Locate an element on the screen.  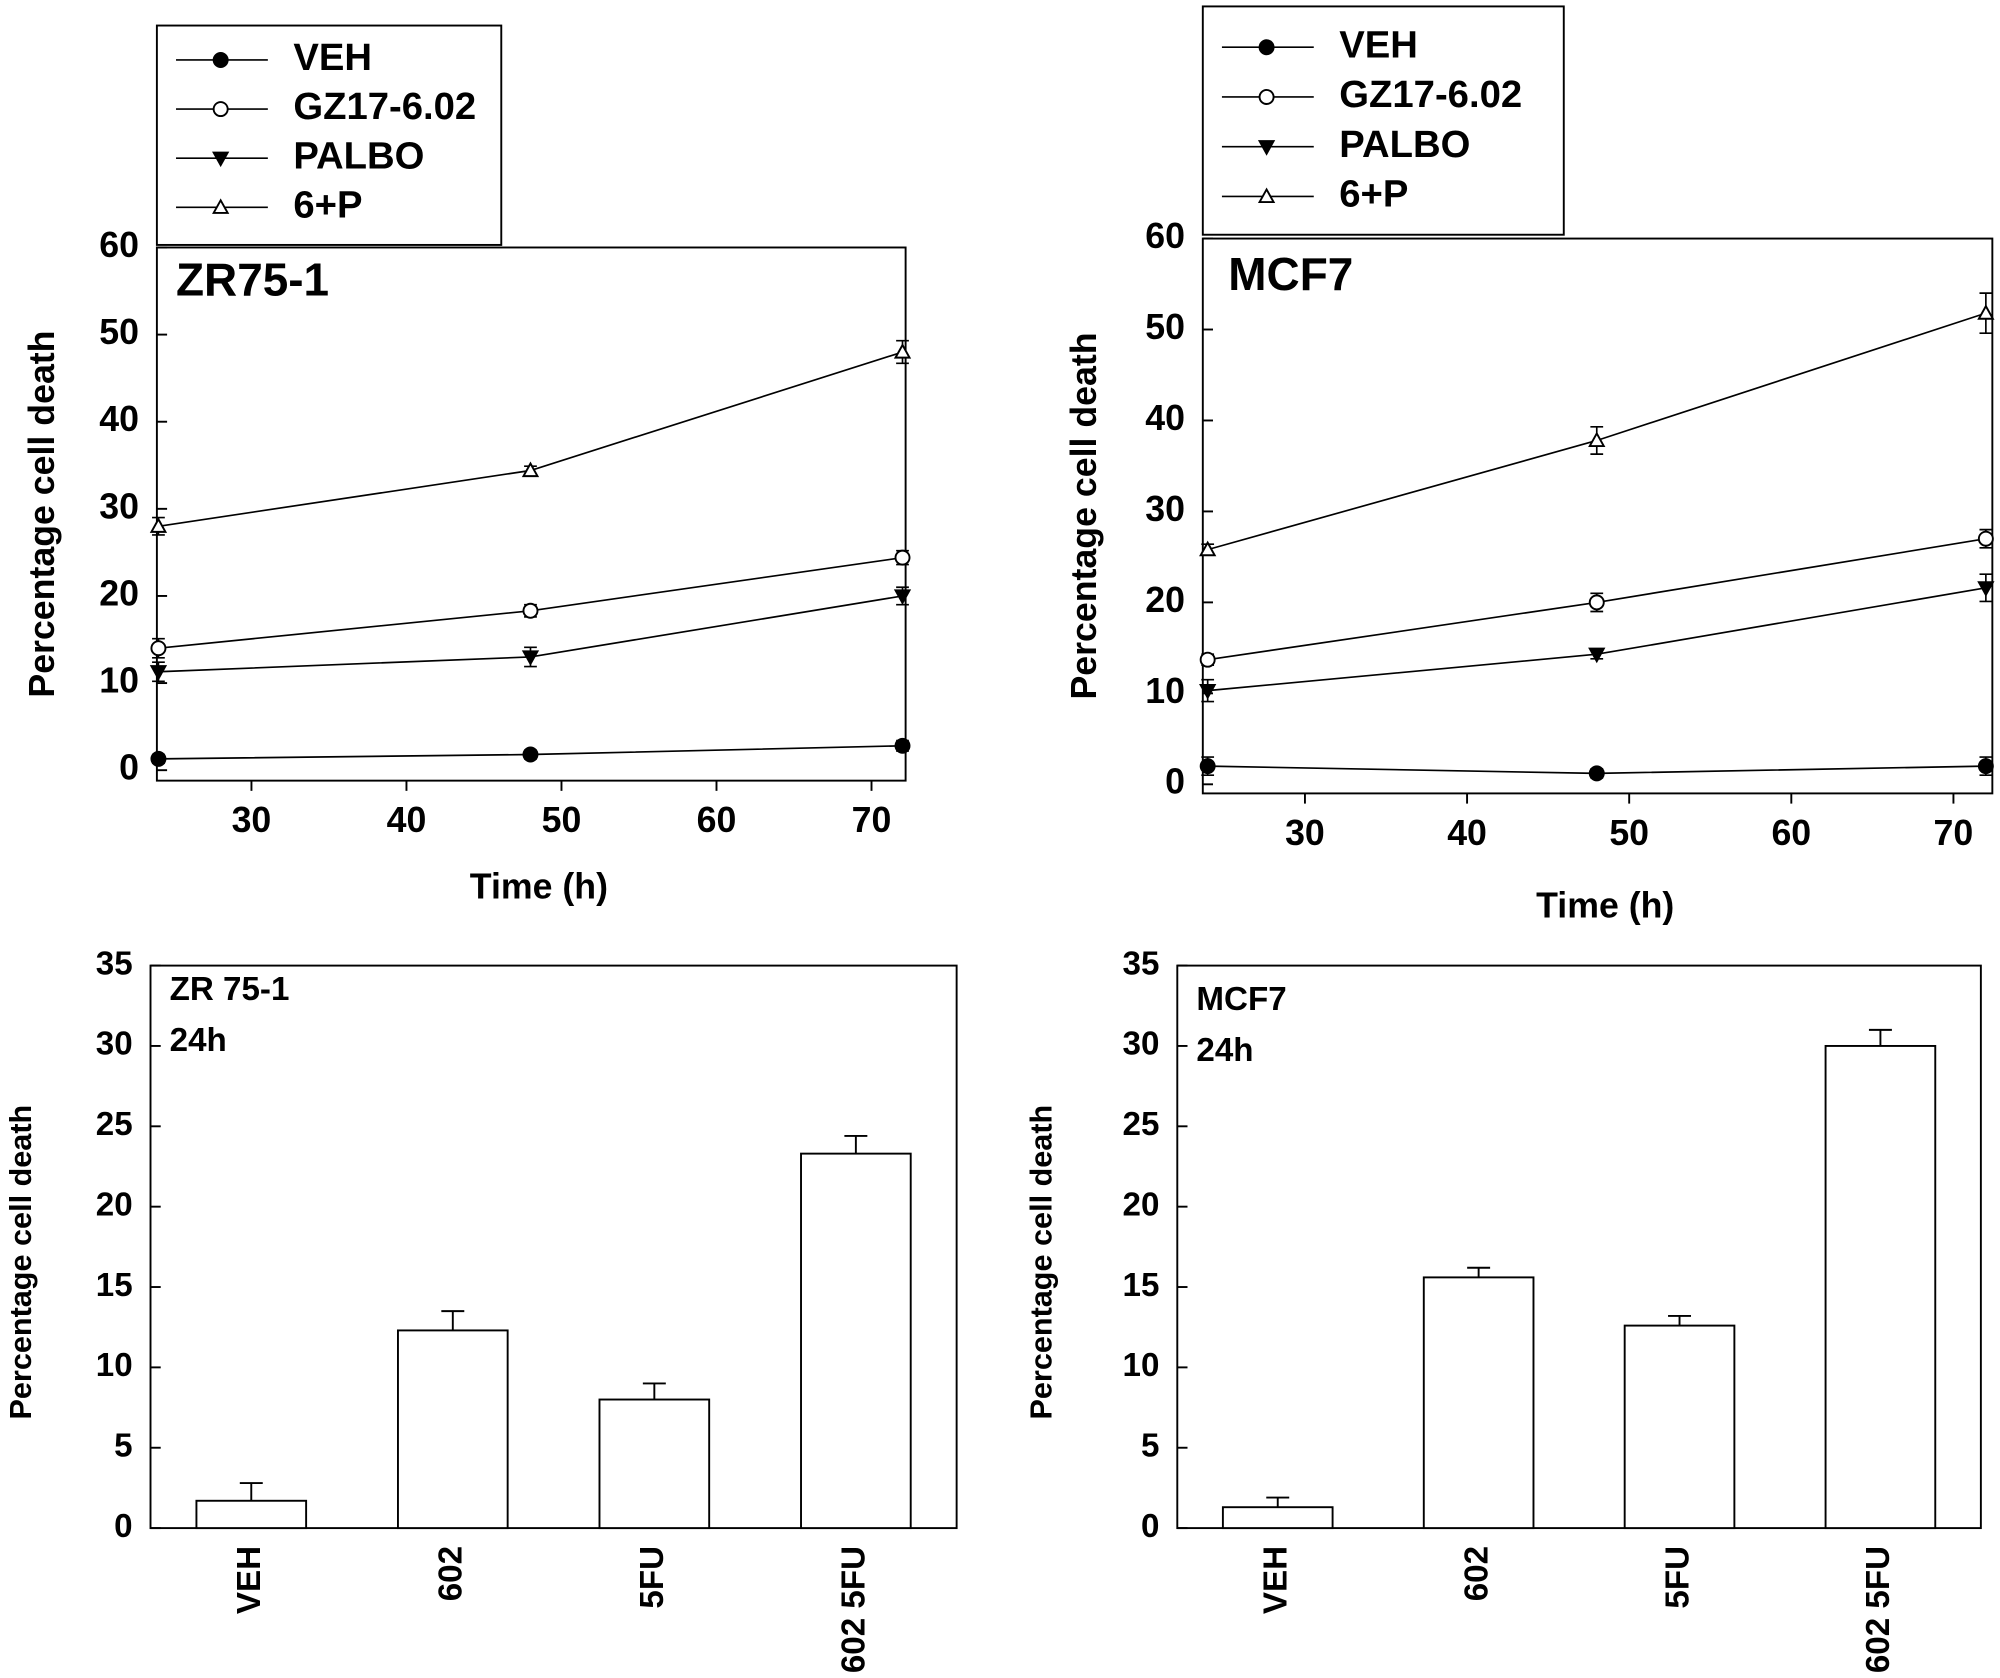
panel-annotation: ZR 75-1 is located at coordinates (230, 989).